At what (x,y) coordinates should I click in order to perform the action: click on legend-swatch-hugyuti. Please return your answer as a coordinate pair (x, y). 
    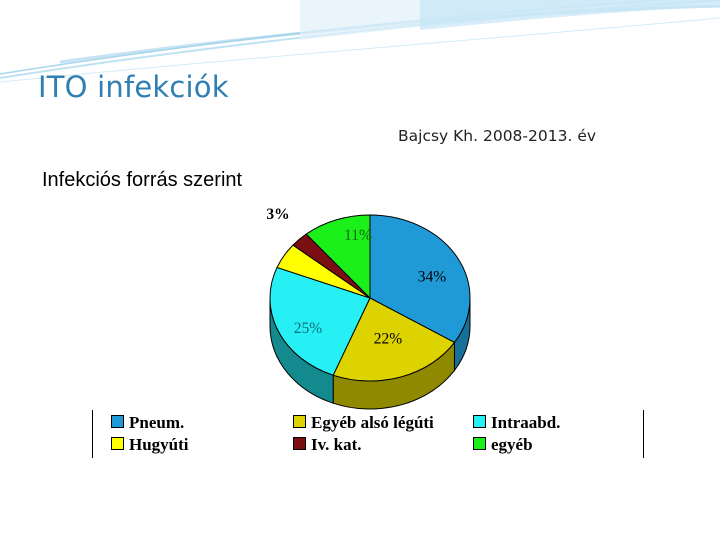
    Looking at the image, I should click on (117, 443).